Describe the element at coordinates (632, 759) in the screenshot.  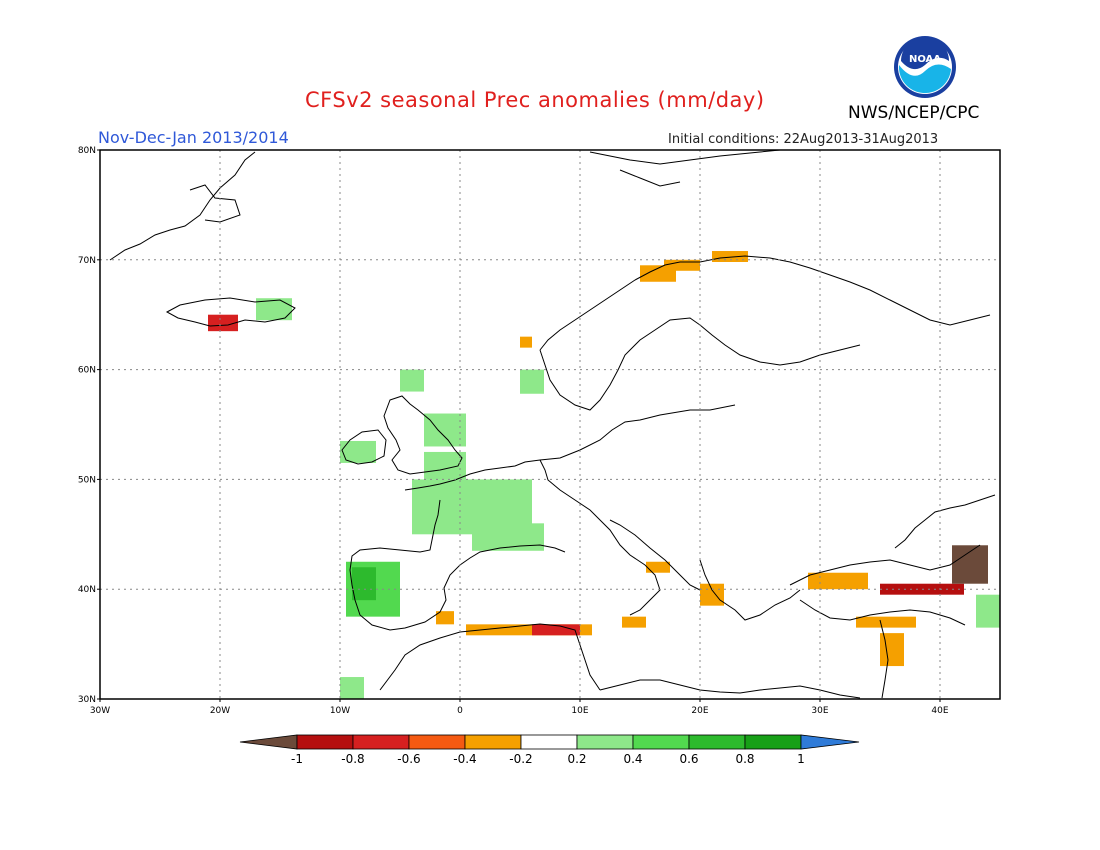
I see `colorbar-tick-label: 0.4` at that location.